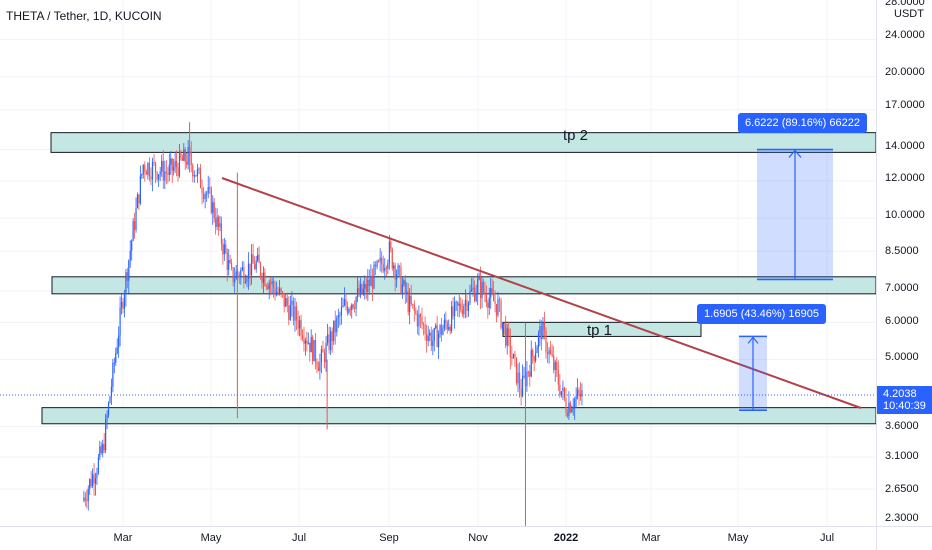  I want to click on measure-label-bottom: 1.6905 (43.46%) 16905, so click(761, 314).